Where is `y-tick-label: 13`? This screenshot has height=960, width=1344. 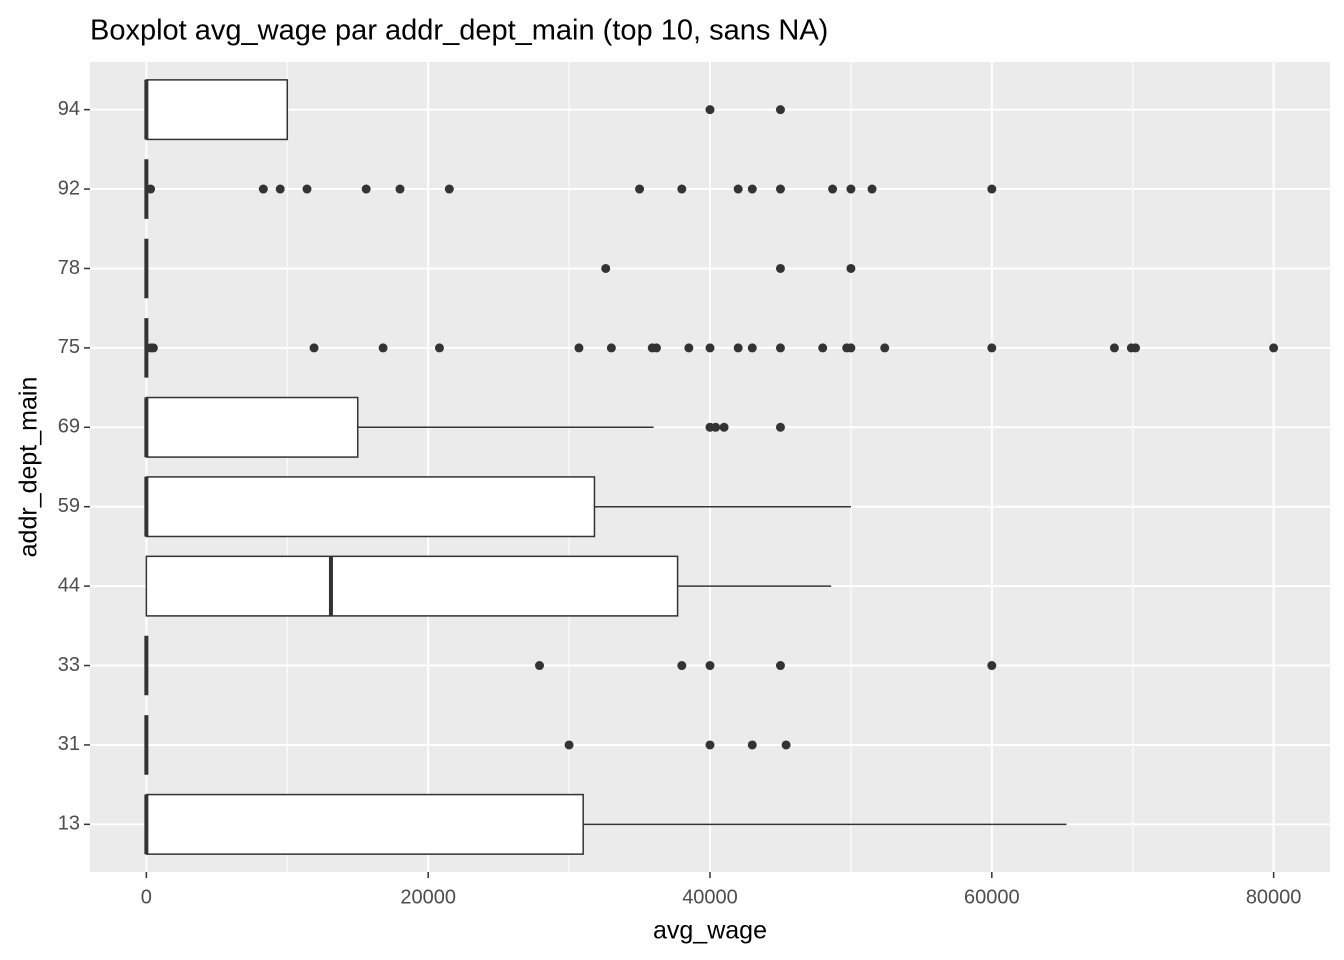
y-tick-label: 13 is located at coordinates (69, 824).